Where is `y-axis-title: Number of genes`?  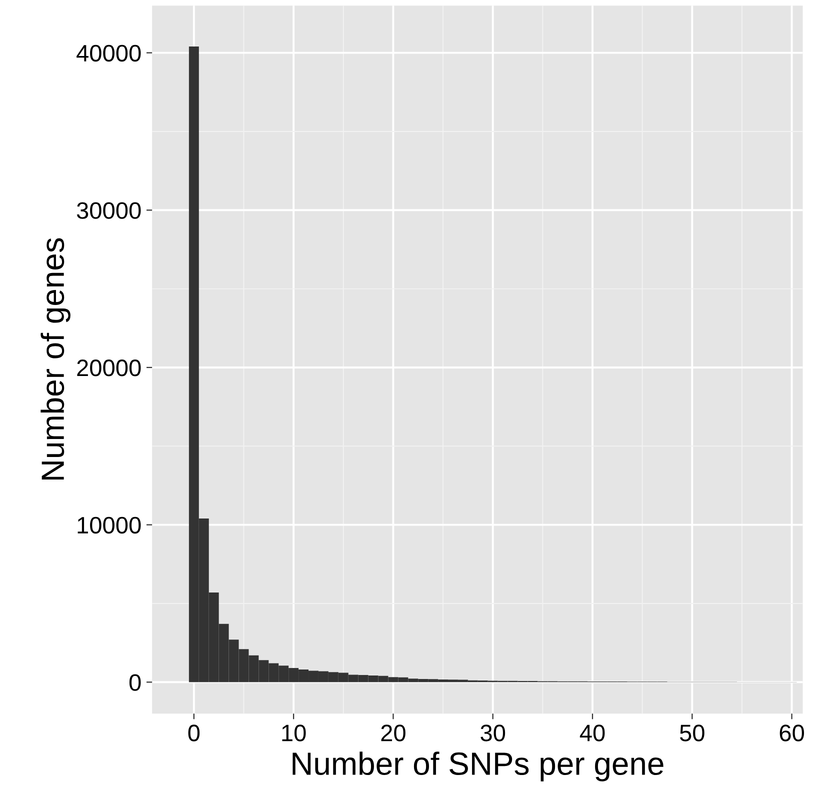
y-axis-title: Number of genes is located at coordinates (55, 359).